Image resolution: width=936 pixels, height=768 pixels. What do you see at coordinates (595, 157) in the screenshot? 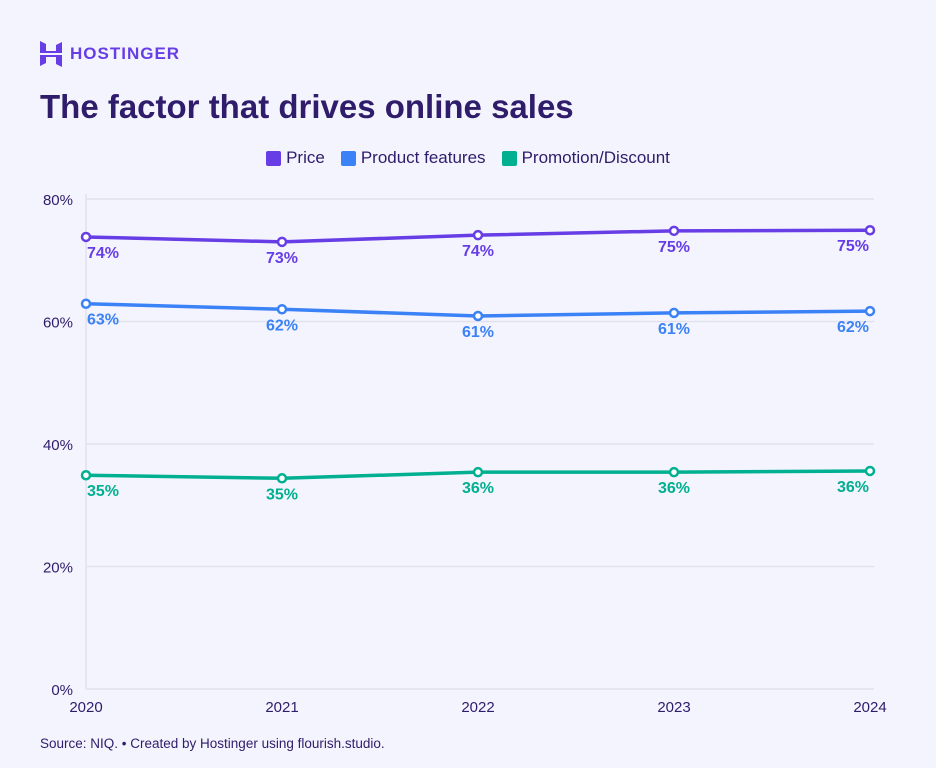
I see `legend-label: Promotion/Discount` at bounding box center [595, 157].